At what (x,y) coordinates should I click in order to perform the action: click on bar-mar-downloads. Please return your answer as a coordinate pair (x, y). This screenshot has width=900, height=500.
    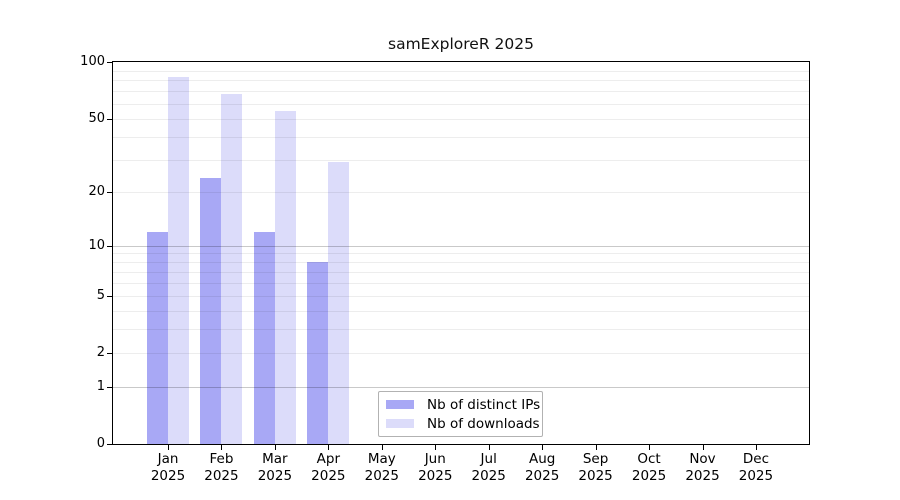
    Looking at the image, I should click on (285, 277).